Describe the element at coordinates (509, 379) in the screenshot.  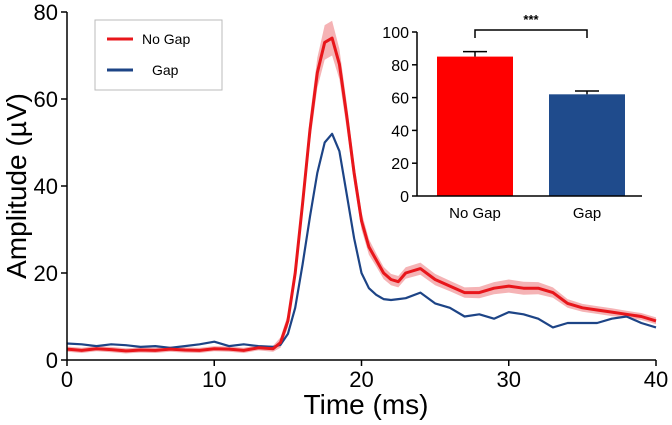
I see `x-tick-label-3: 30` at that location.